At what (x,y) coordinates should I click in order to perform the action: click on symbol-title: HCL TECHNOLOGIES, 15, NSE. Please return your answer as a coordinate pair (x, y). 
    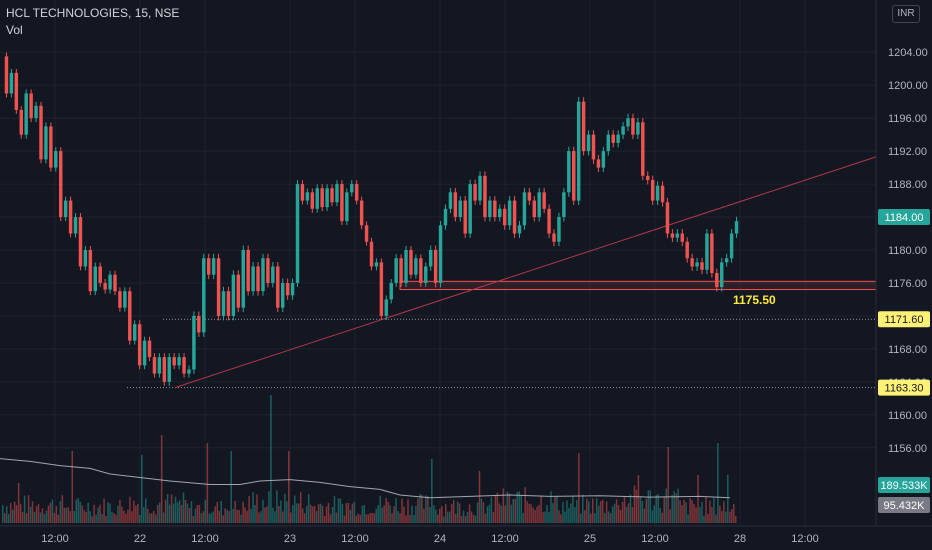
    Looking at the image, I should click on (93, 13).